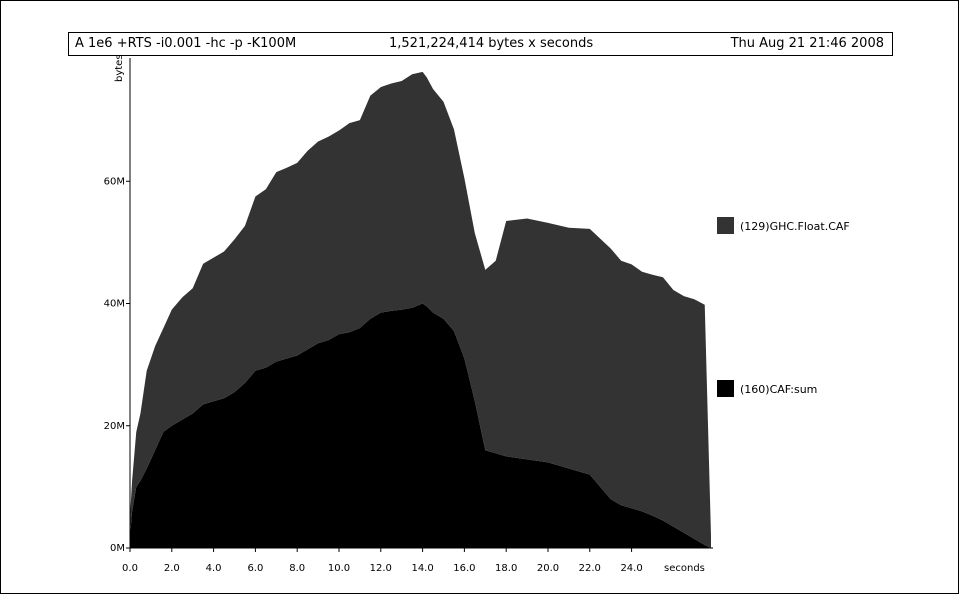 This screenshot has height=594, width=959. I want to click on x-tick-label: 2.0, so click(172, 568).